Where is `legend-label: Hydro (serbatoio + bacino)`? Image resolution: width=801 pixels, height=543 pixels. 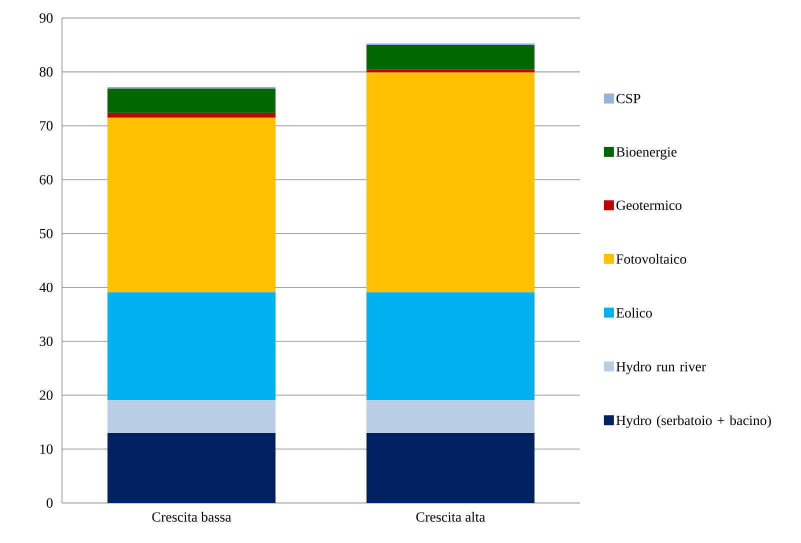 legend-label: Hydro (serbatoio + bacino) is located at coordinates (693, 421).